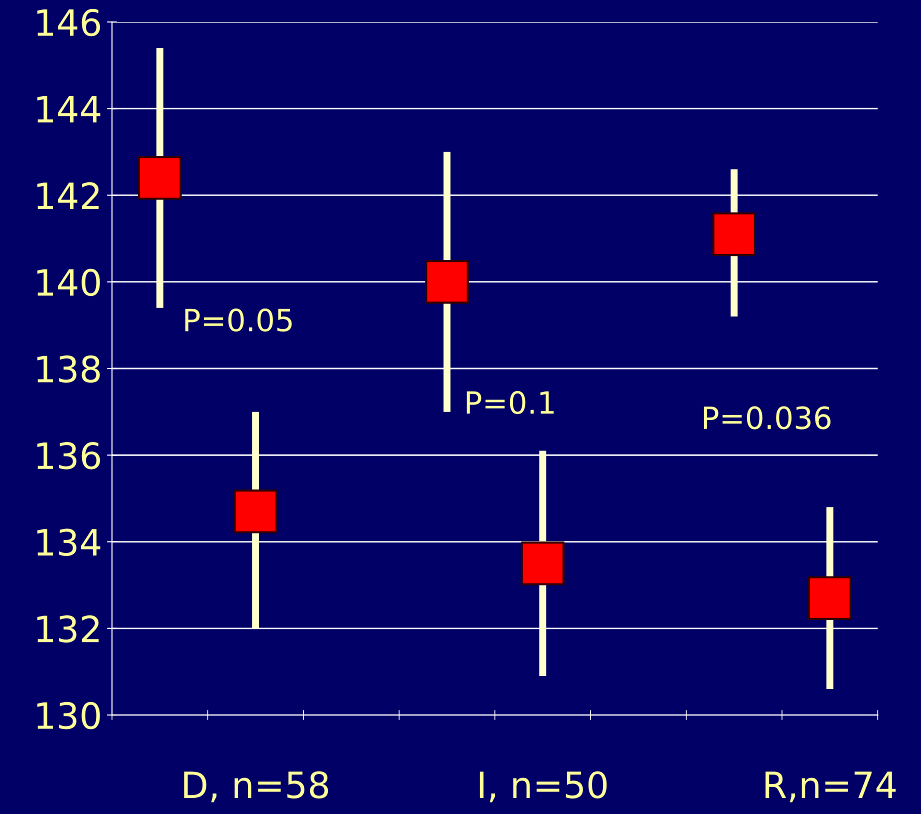 Image resolution: width=921 pixels, height=814 pixels. Describe the element at coordinates (68, 195) in the screenshot. I see `y-tick-label: 142` at that location.